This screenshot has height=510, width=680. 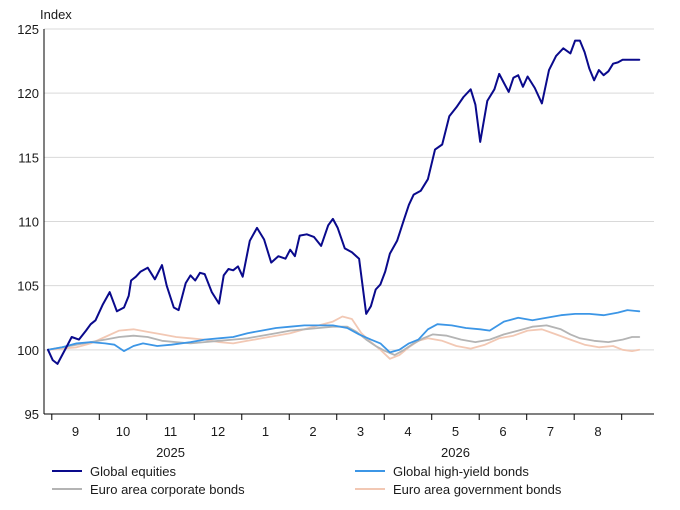 I want to click on series-line-euro-area-government-bonds, so click(x=344, y=337).